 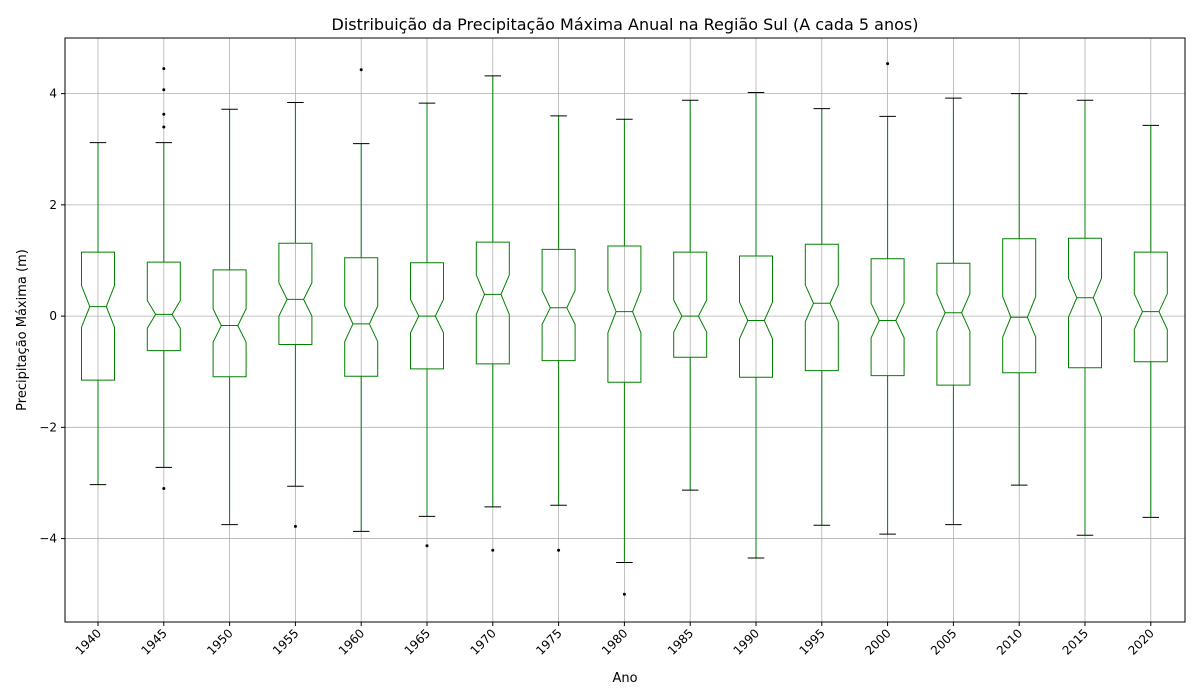 I want to click on x-tick-label: 1970, so click(x=482, y=641).